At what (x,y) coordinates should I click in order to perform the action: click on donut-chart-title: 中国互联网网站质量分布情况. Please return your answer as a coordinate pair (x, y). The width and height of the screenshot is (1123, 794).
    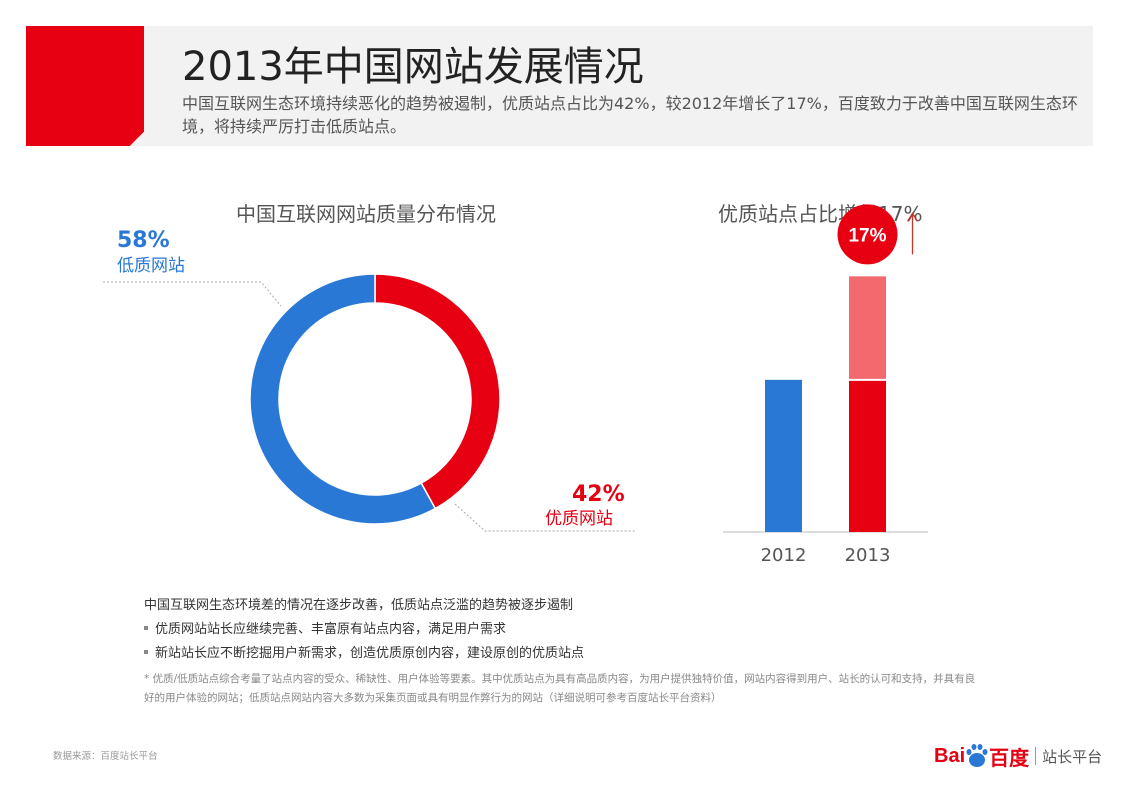
    Looking at the image, I should click on (366, 214).